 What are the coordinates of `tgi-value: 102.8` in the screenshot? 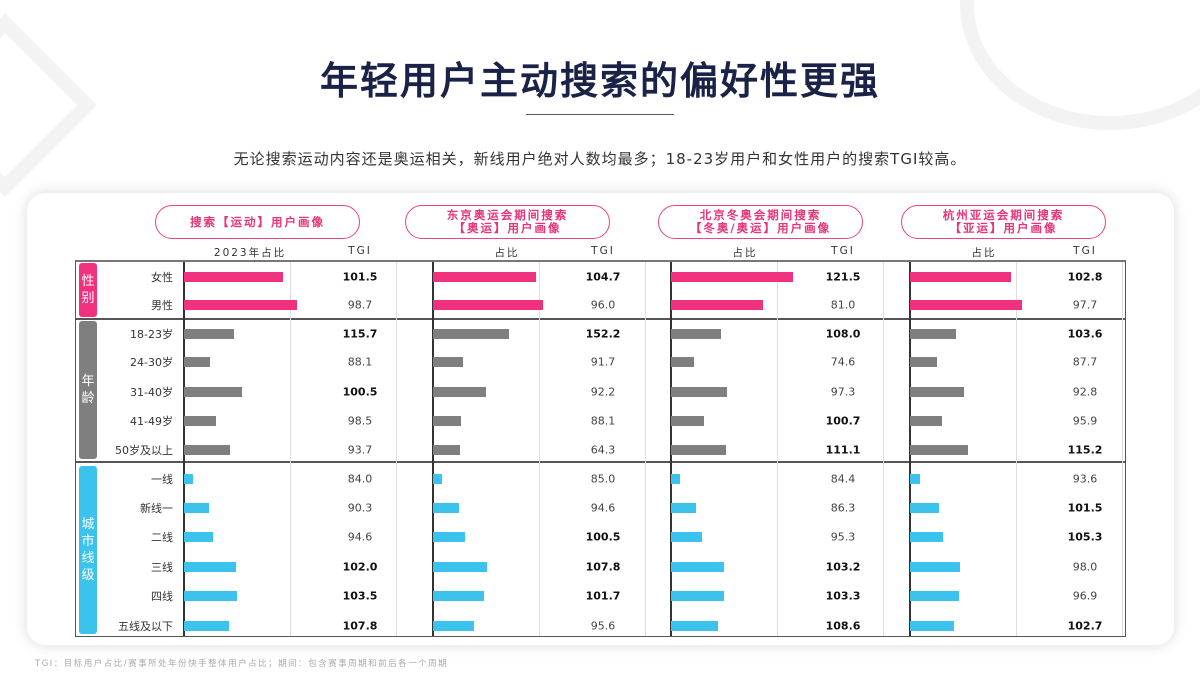 It's located at (1085, 277).